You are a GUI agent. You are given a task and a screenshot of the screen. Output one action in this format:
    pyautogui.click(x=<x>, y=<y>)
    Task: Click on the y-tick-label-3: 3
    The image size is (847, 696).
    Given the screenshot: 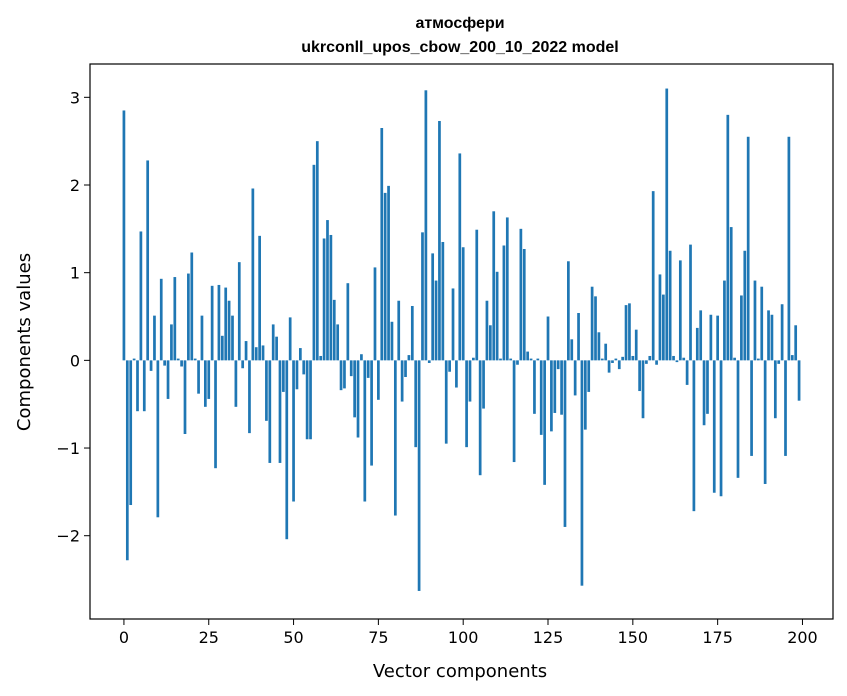 What is the action you would take?
    pyautogui.click(x=75, y=97)
    